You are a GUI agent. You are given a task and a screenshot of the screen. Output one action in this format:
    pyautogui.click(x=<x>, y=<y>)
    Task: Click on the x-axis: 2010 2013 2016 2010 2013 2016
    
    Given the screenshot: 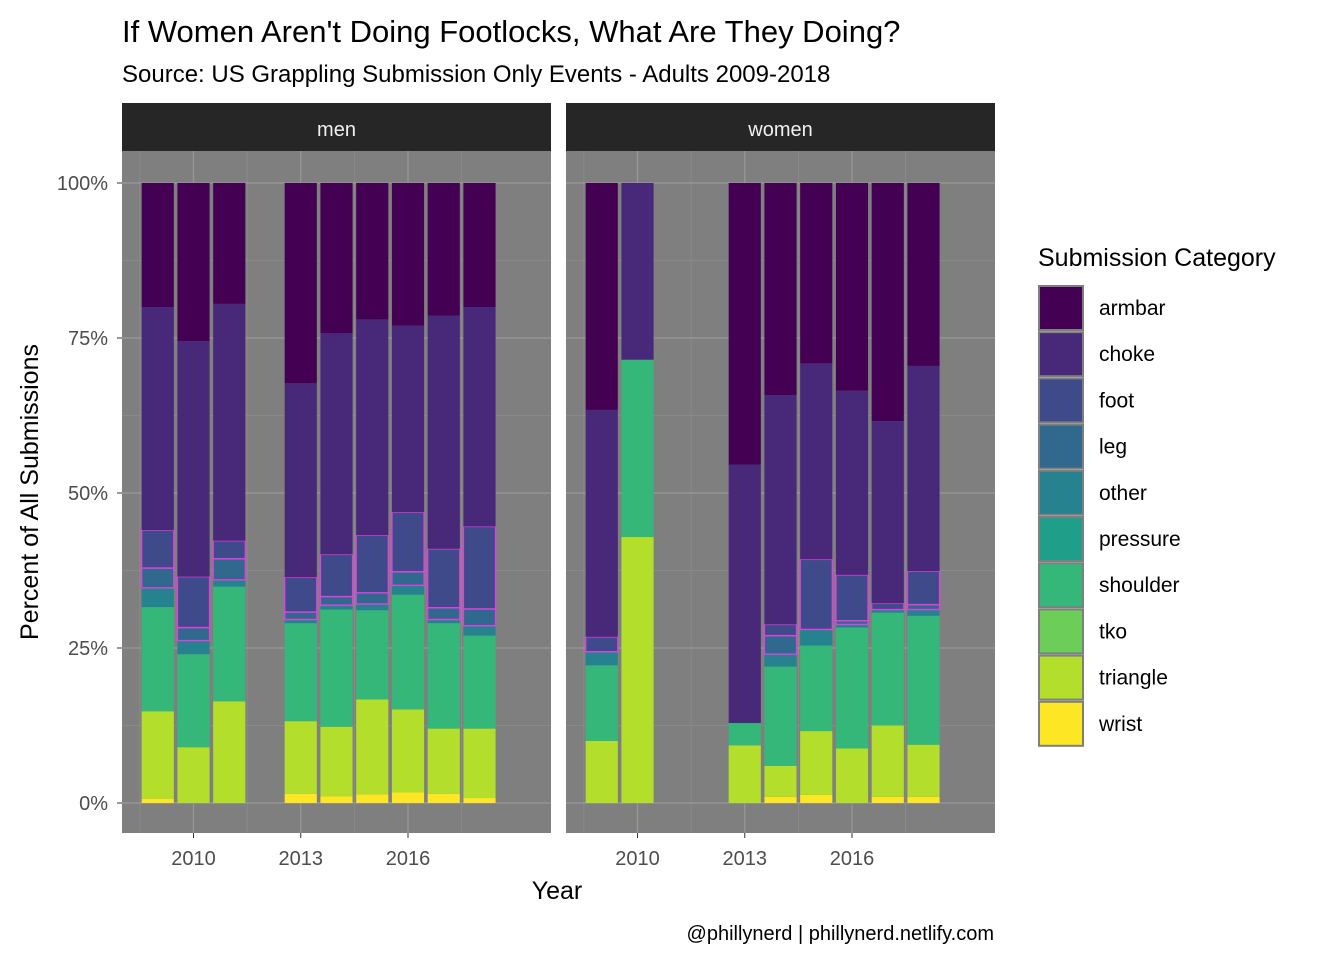 What is the action you would take?
    pyautogui.click(x=522, y=851)
    